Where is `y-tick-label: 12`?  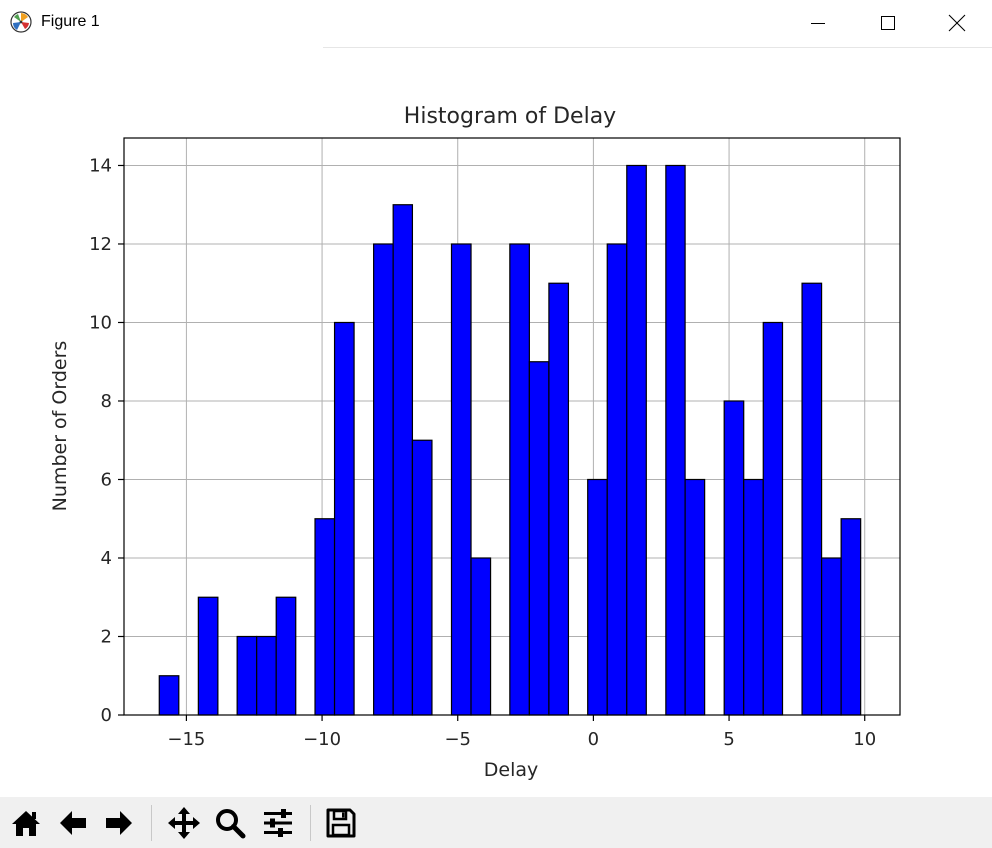
y-tick-label: 12 is located at coordinates (100, 244).